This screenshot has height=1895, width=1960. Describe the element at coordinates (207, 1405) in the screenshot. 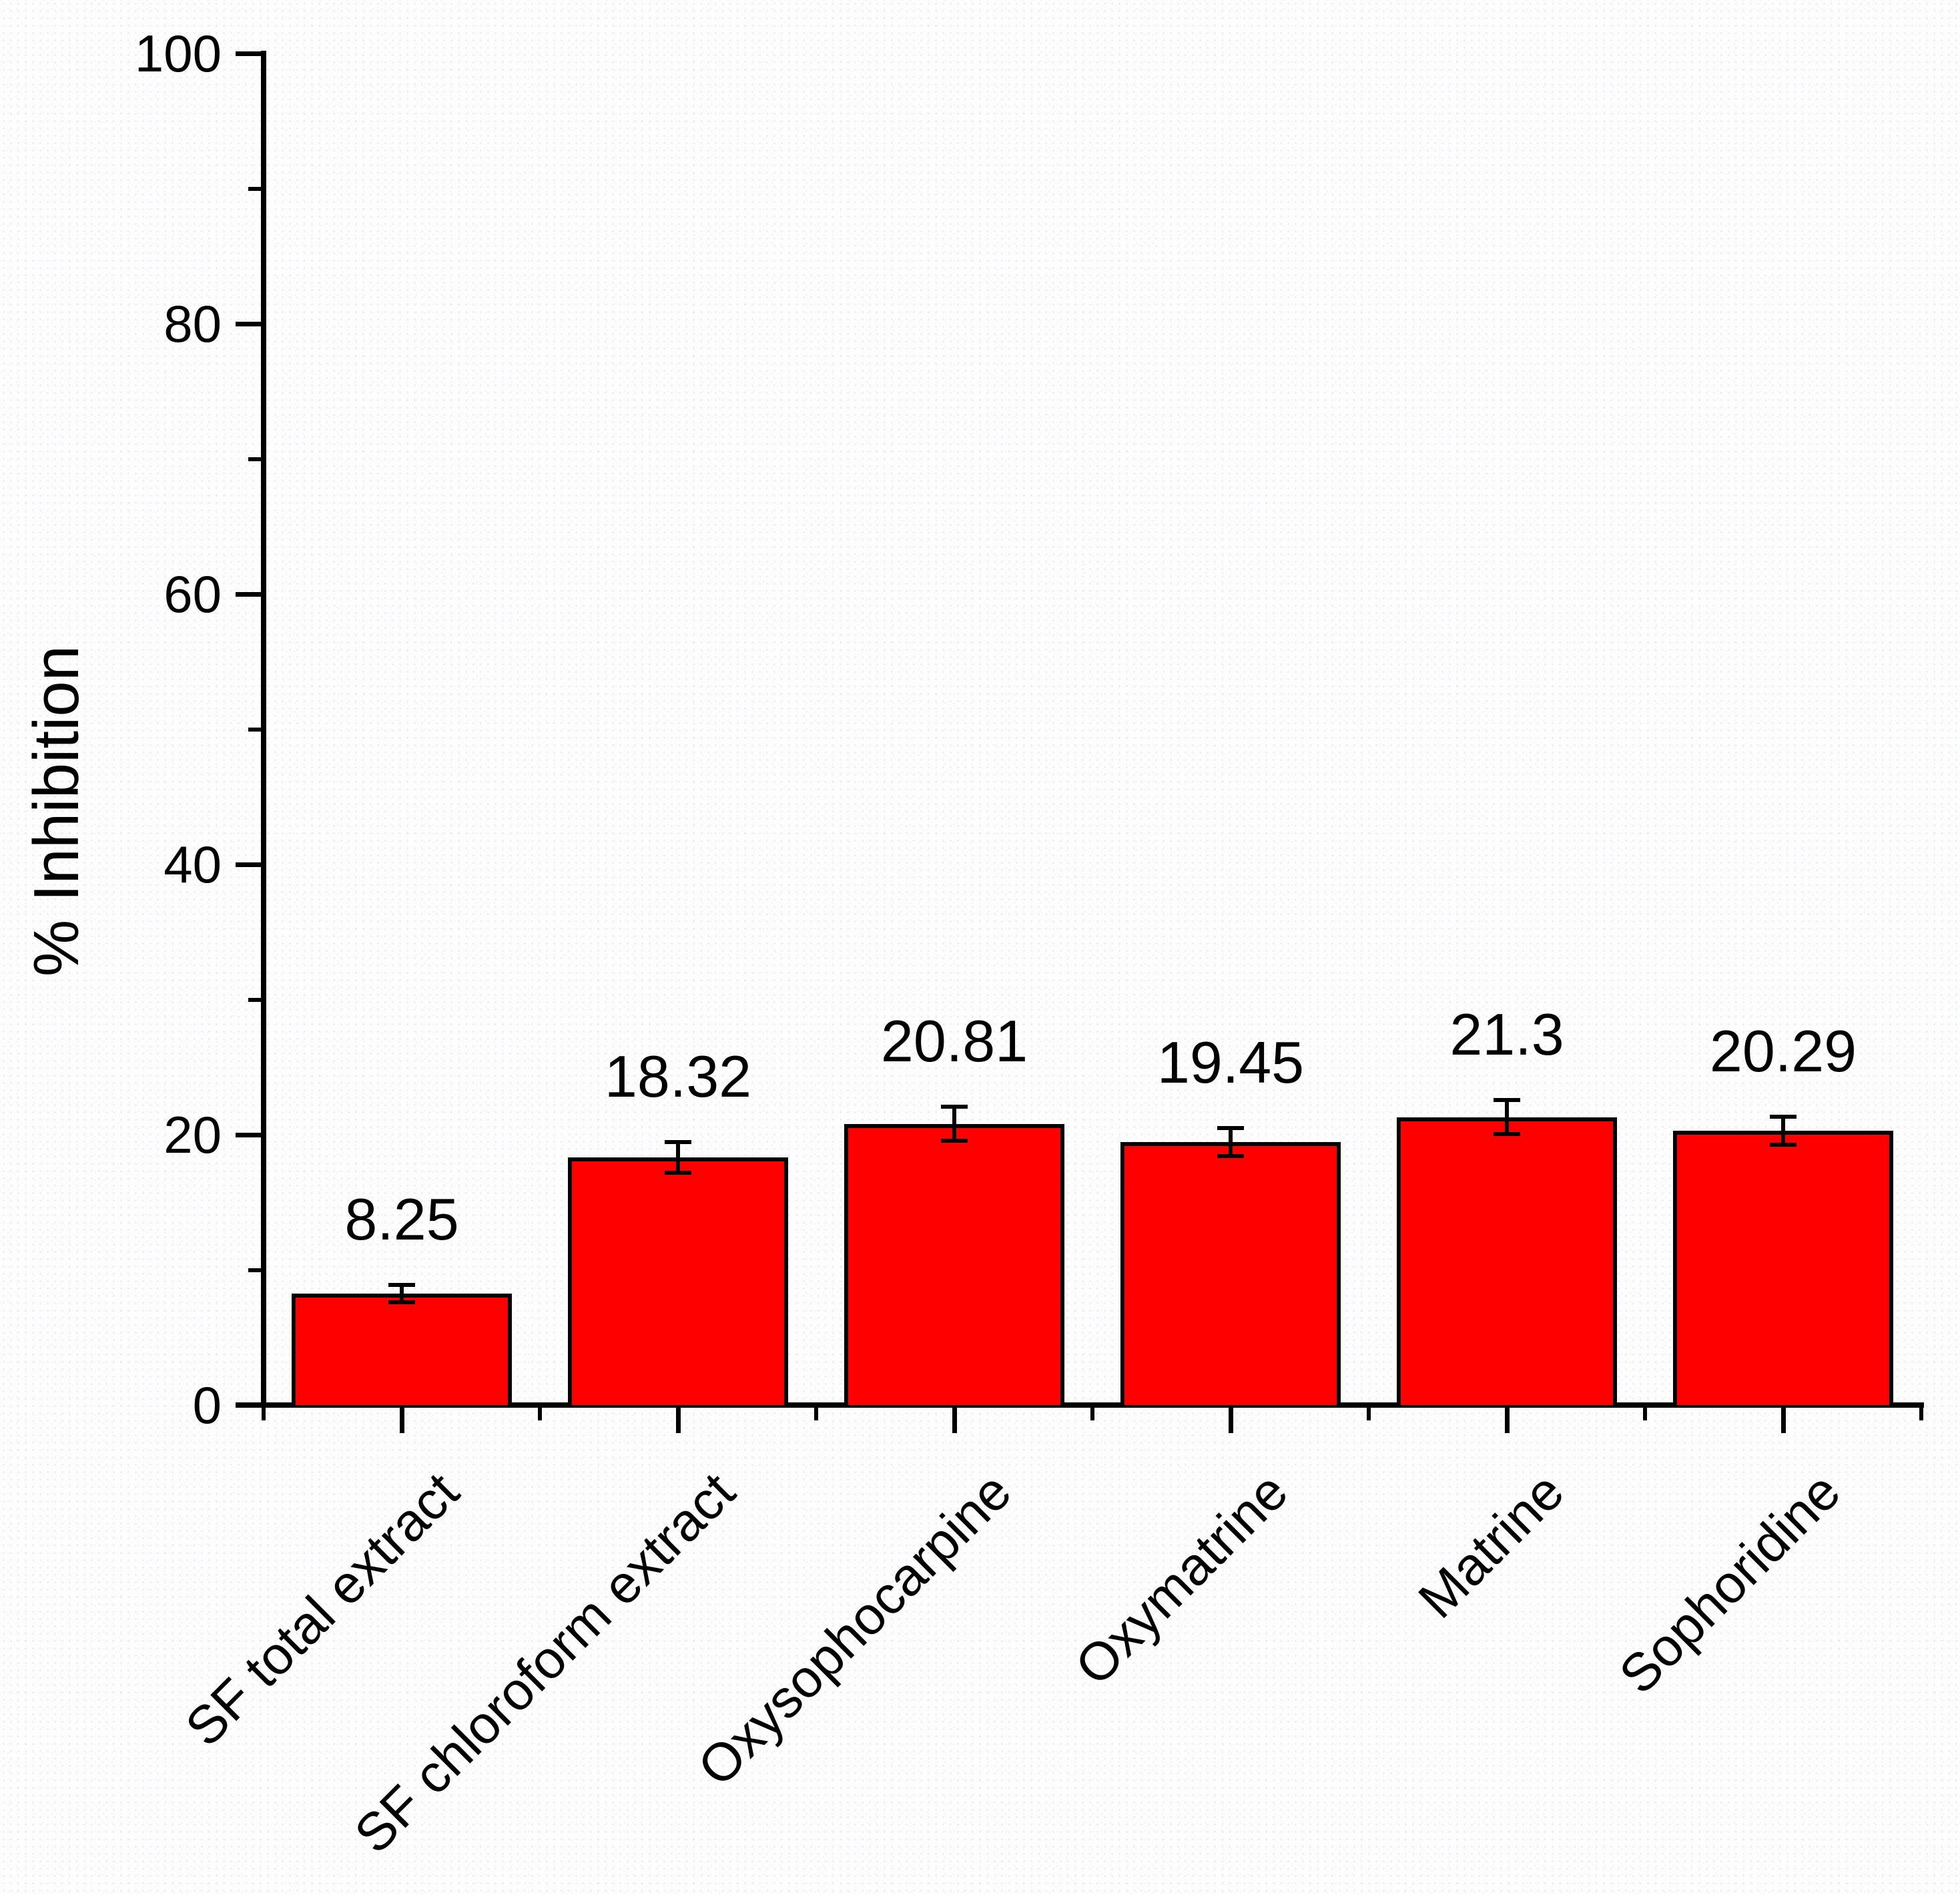

I see `y-tick-label: 0` at that location.